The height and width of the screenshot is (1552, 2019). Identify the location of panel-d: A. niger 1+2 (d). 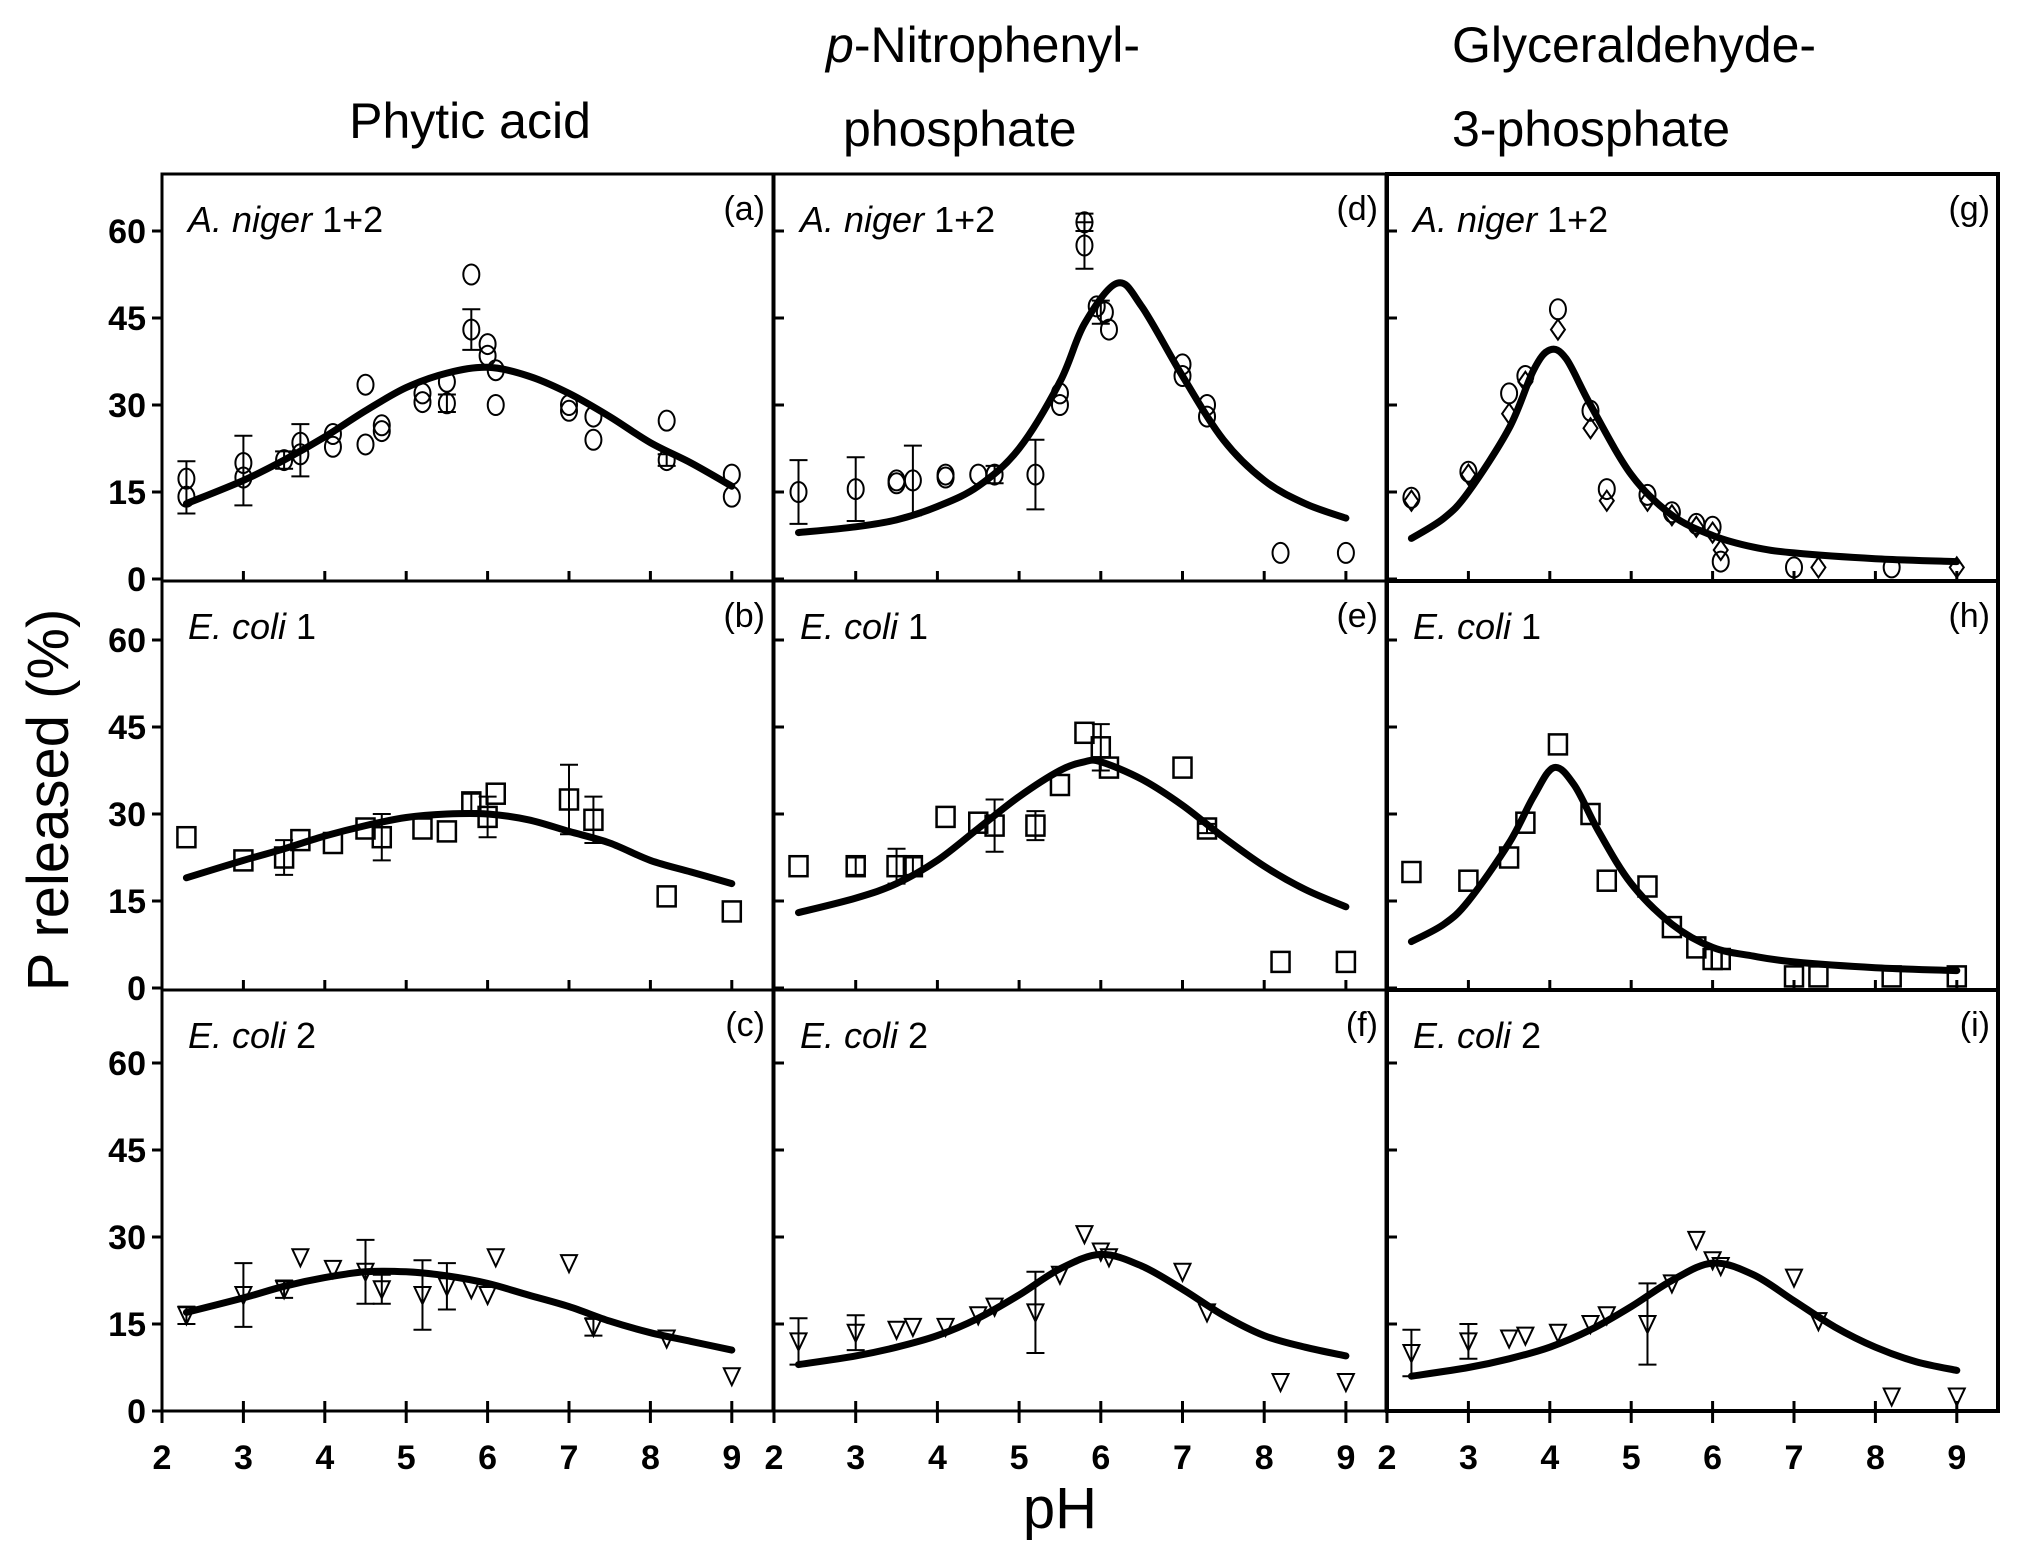
(1080, 377).